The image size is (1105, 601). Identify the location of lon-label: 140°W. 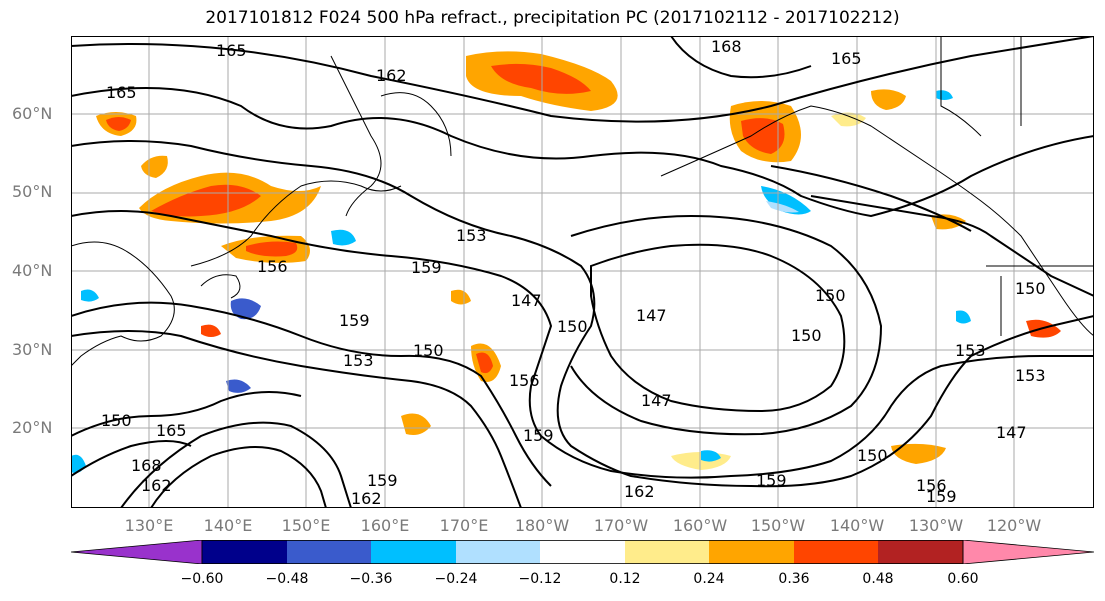
(857, 525).